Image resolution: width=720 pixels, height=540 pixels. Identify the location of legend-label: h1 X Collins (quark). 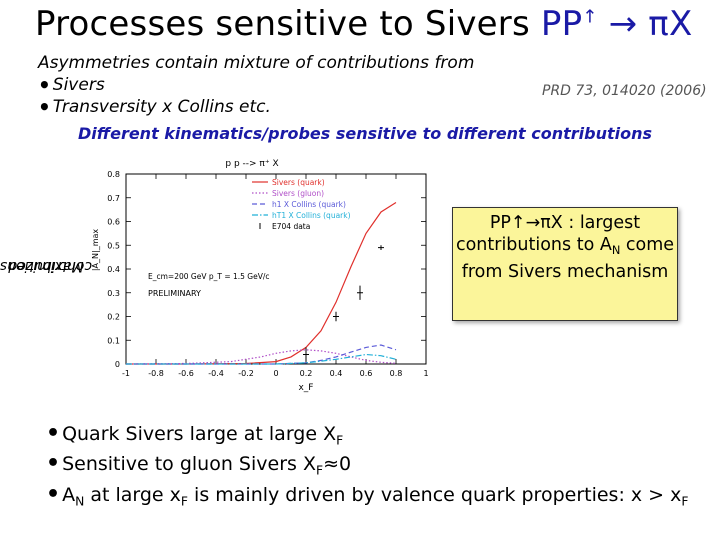
(309, 204).